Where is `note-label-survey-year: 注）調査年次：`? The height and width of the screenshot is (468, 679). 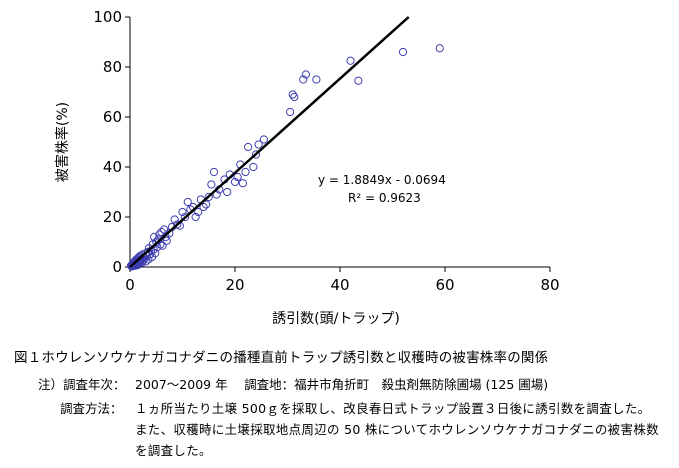 note-label-survey-year: 注）調査年次： is located at coordinates (82, 384).